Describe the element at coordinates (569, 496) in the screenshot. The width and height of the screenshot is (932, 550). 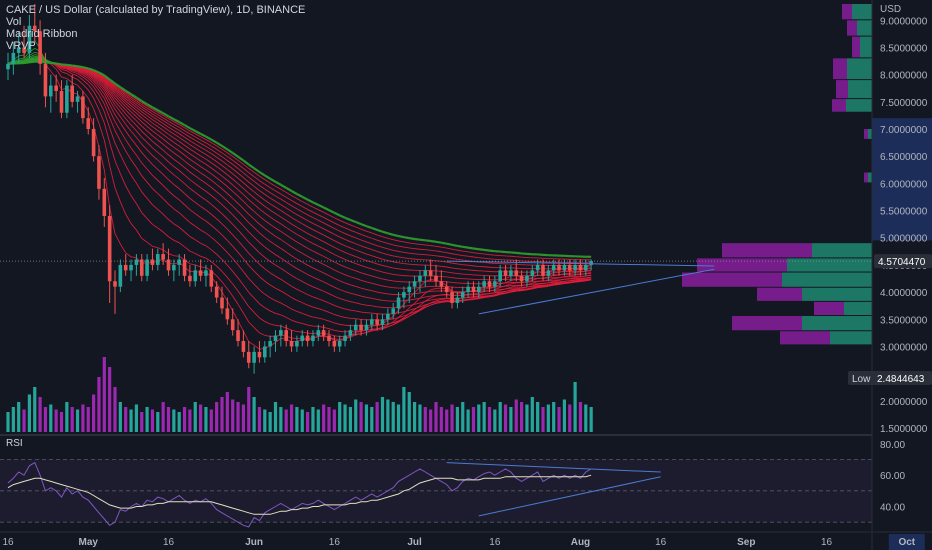
I see `rsi-trend-line` at that location.